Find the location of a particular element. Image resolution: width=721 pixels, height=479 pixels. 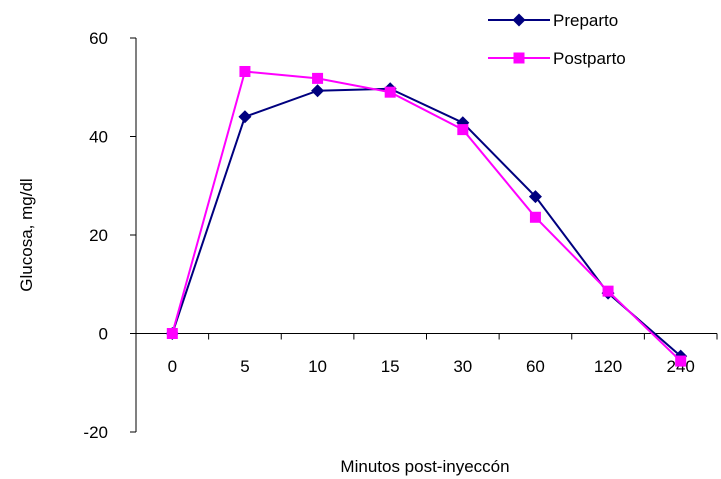

legend-item-preparto: Preparto is located at coordinates (553, 20).